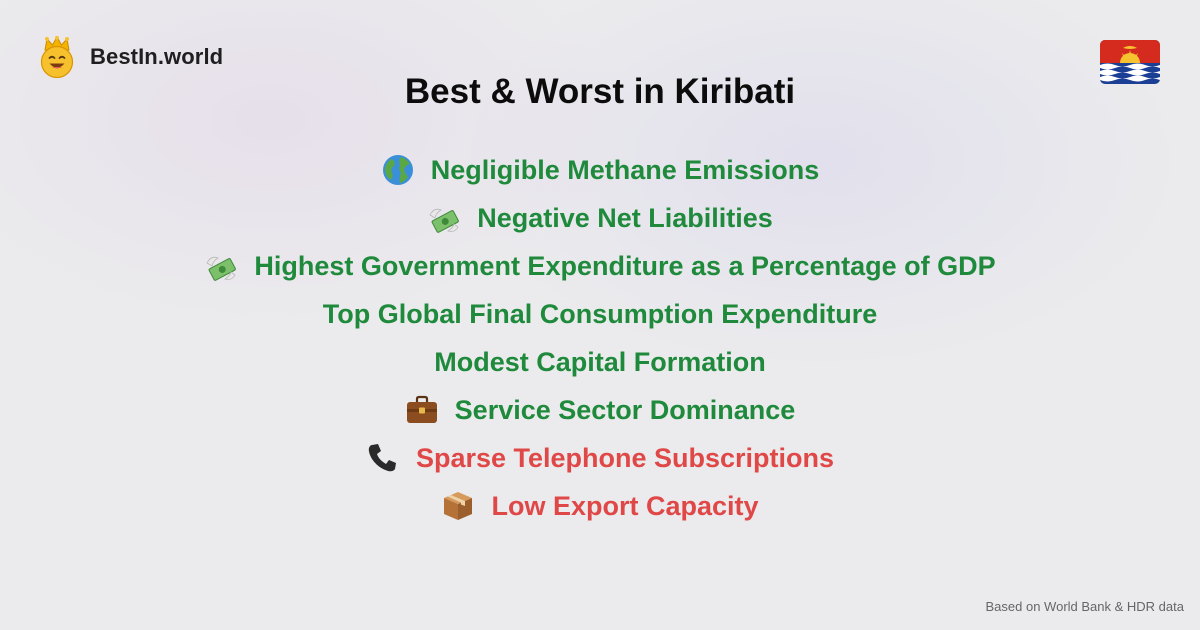 The width and height of the screenshot is (1200, 630). I want to click on fact-item: Low Export Capacity, so click(600, 506).